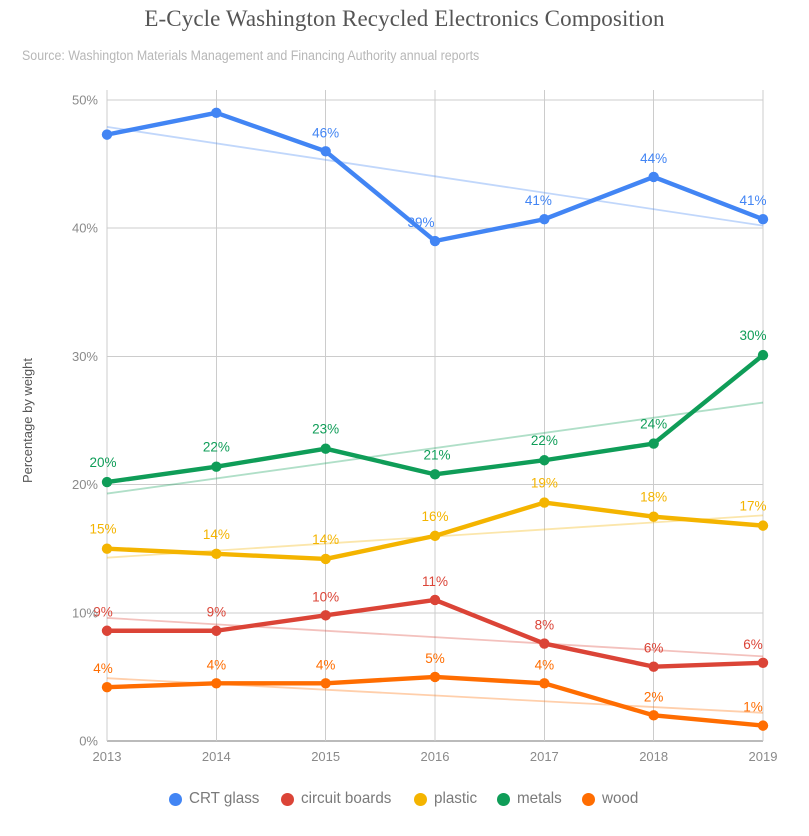 The image size is (809, 836). What do you see at coordinates (530, 799) in the screenshot?
I see `legend-item-metals: metals` at bounding box center [530, 799].